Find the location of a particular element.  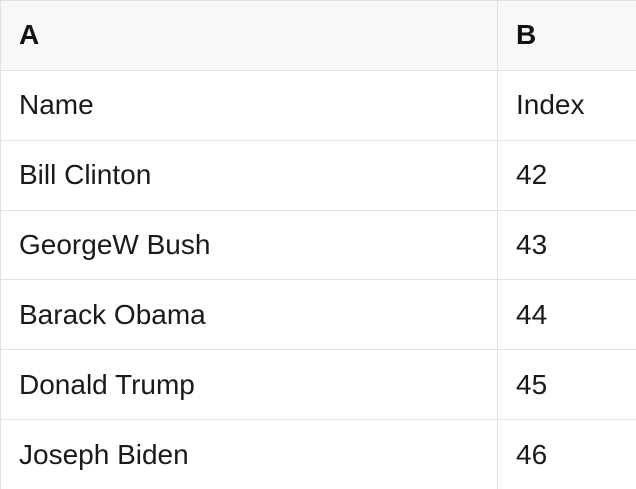

table-row: Joseph Biden 46 is located at coordinates (318, 454).